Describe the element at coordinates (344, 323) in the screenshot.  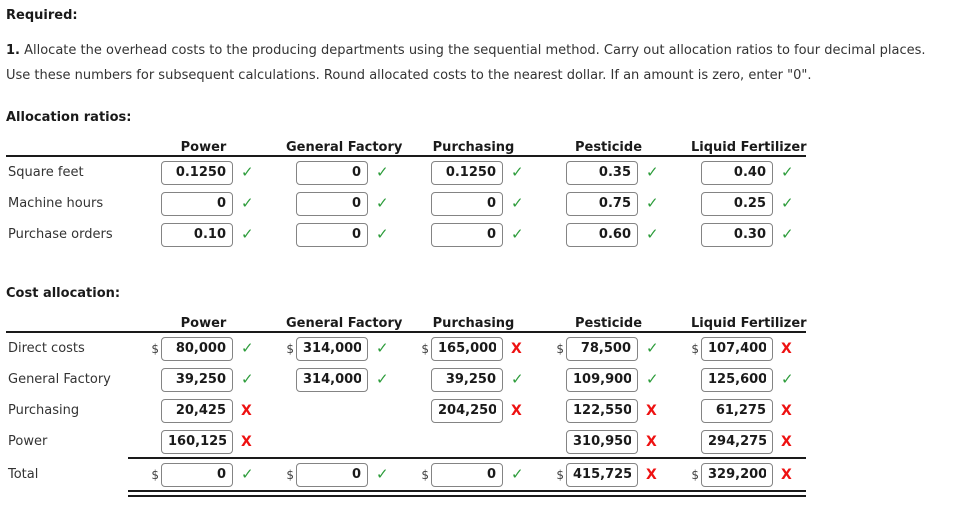
I see `cost-col-general-factory: General Factory` at that location.